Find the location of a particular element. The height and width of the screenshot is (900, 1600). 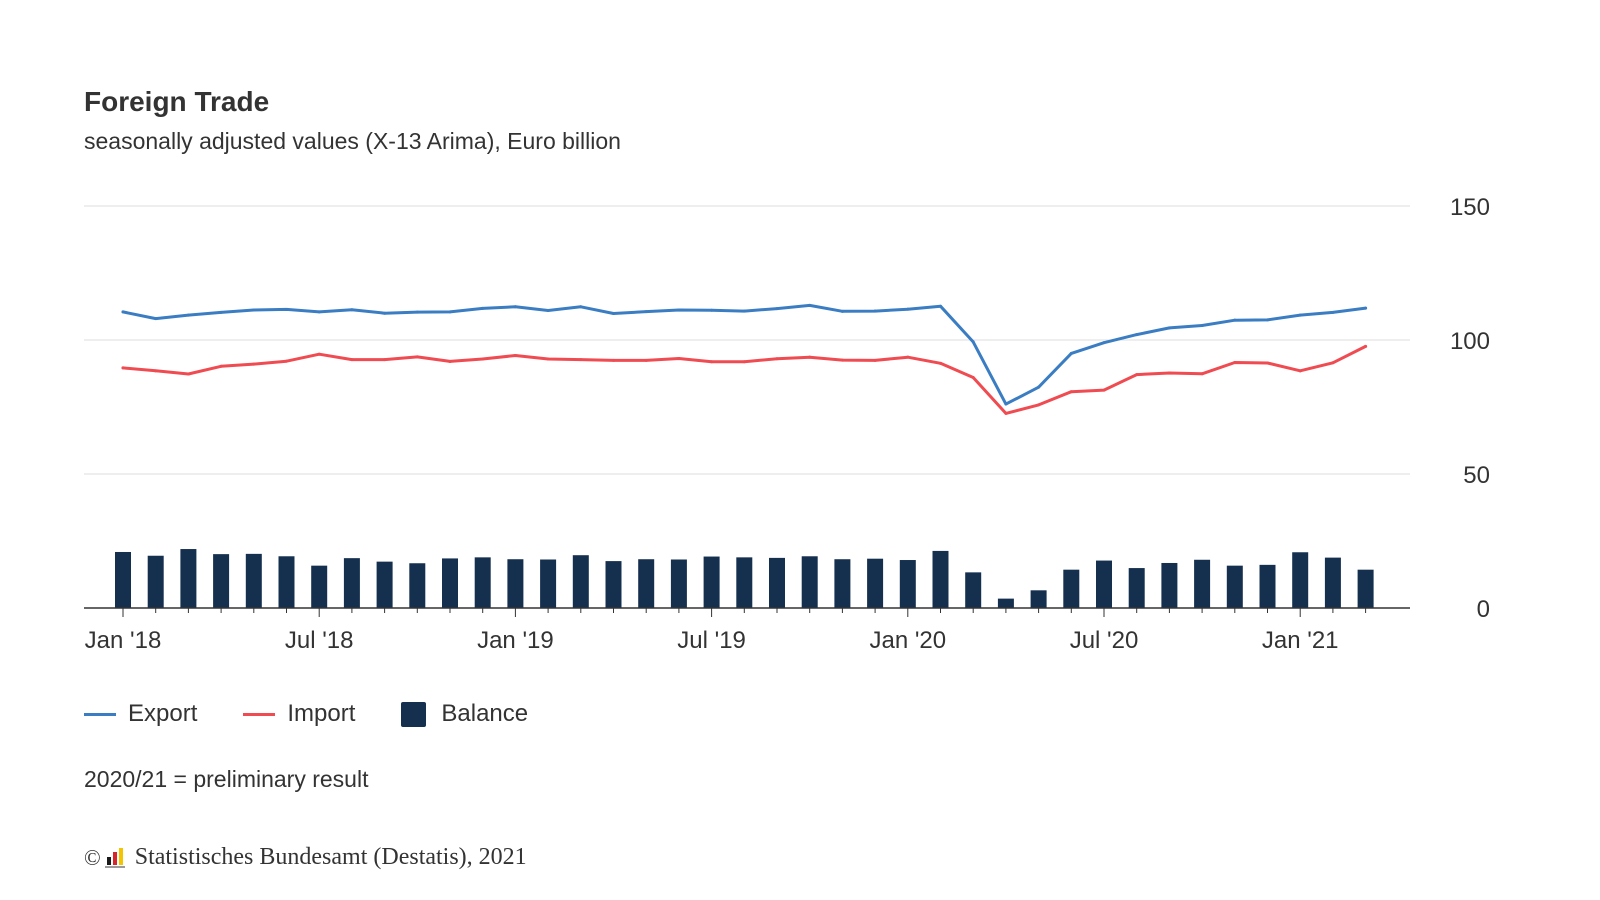

chart-title: Foreign Trade is located at coordinates (177, 101).